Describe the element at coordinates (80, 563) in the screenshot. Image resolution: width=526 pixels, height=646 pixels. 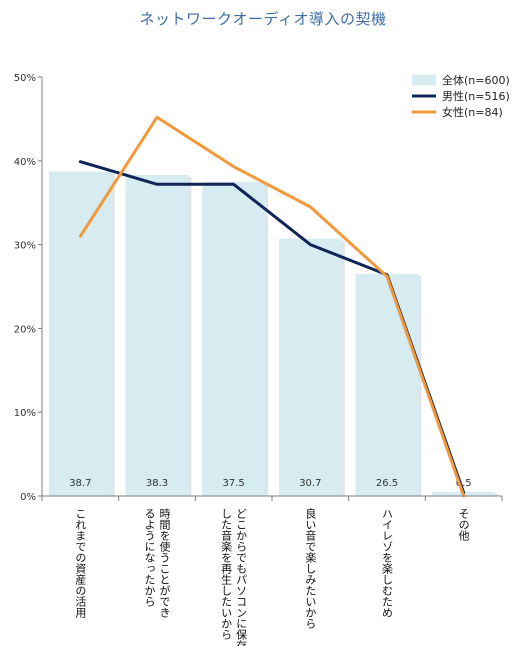
I see `category-label: これまでの資産の活用` at that location.